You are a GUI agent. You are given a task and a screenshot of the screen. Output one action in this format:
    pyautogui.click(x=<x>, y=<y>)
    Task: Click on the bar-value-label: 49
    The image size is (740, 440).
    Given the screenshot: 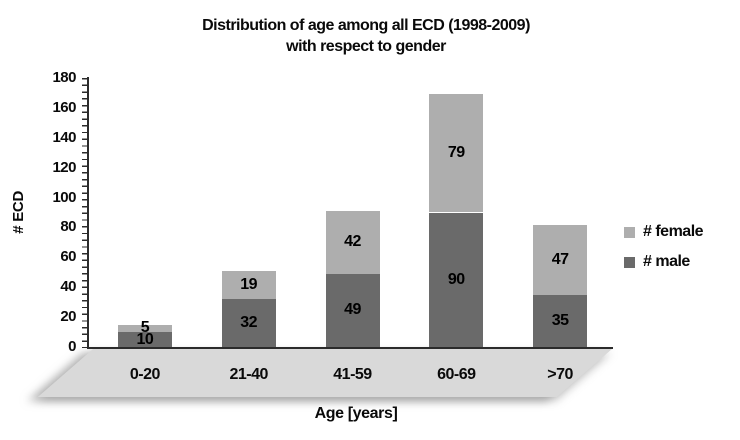 What is the action you would take?
    pyautogui.click(x=352, y=310)
    